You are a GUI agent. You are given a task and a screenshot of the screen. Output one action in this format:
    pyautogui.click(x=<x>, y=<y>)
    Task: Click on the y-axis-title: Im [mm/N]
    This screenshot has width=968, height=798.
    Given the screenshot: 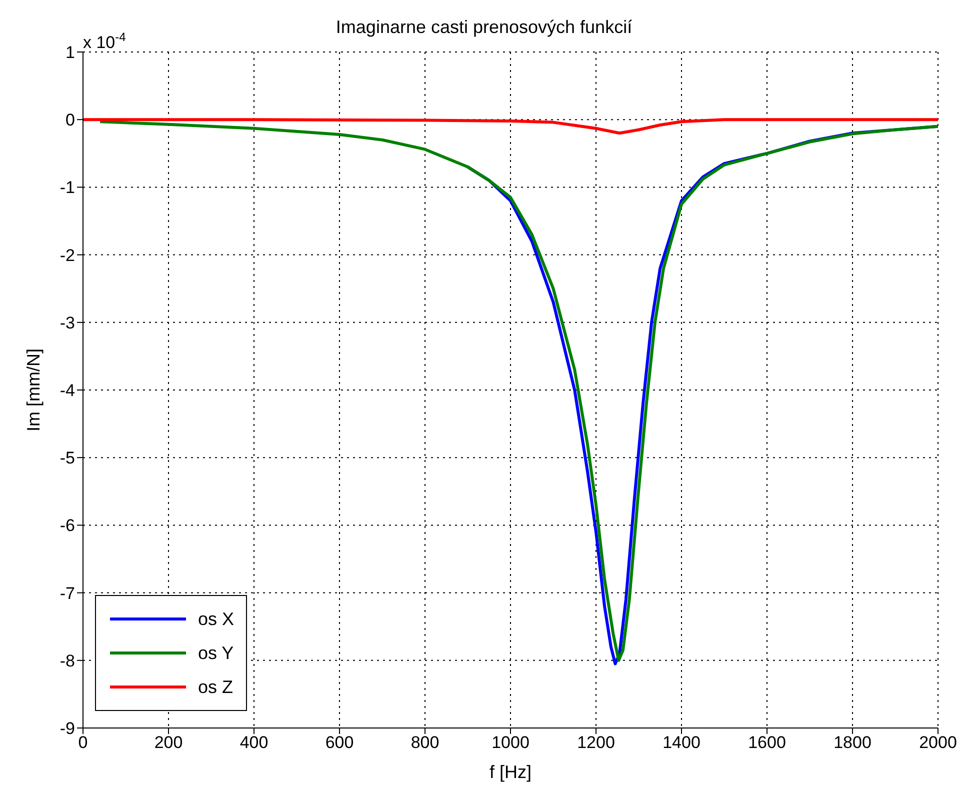 What is the action you would take?
    pyautogui.click(x=33, y=390)
    